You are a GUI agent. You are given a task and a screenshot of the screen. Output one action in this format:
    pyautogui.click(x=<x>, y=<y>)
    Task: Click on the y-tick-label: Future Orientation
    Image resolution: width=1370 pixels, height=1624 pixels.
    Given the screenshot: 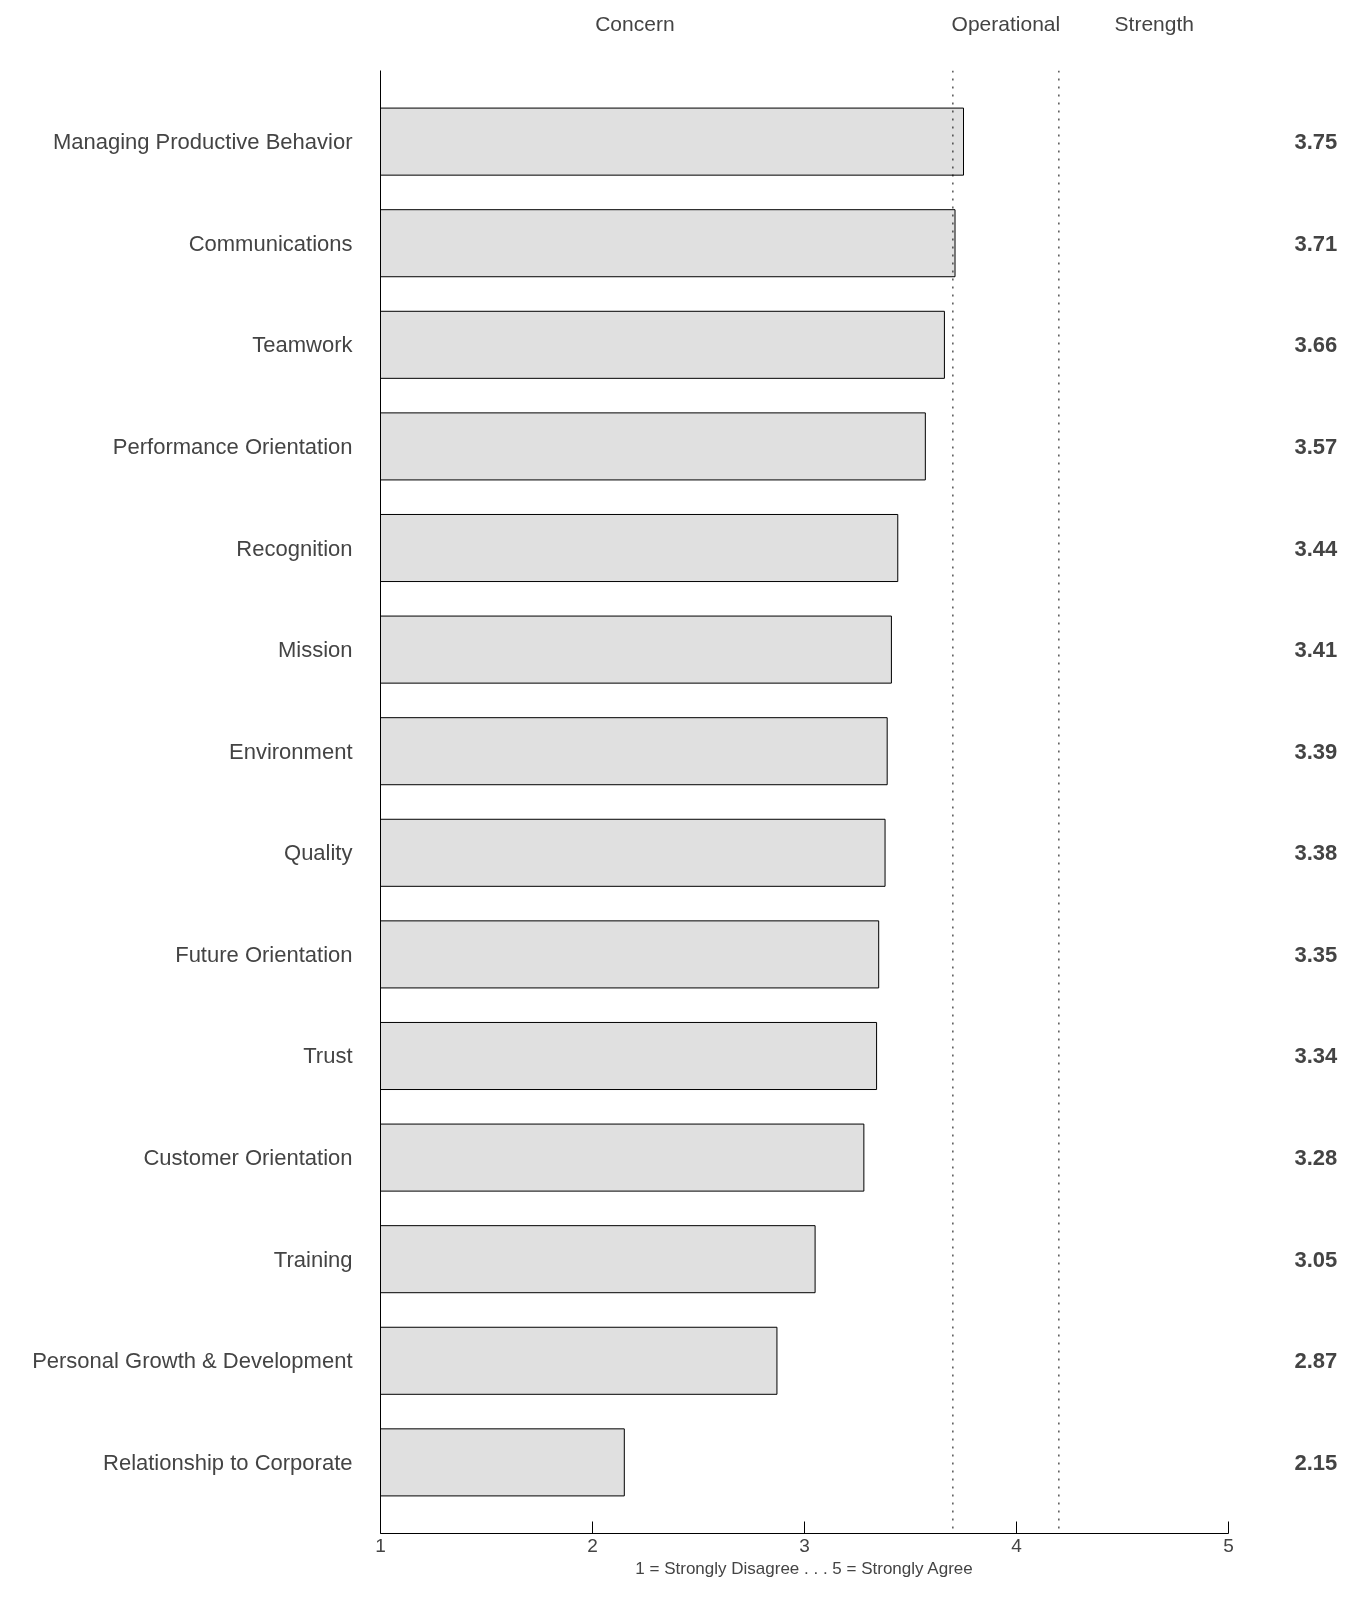 What is the action you would take?
    pyautogui.click(x=264, y=954)
    